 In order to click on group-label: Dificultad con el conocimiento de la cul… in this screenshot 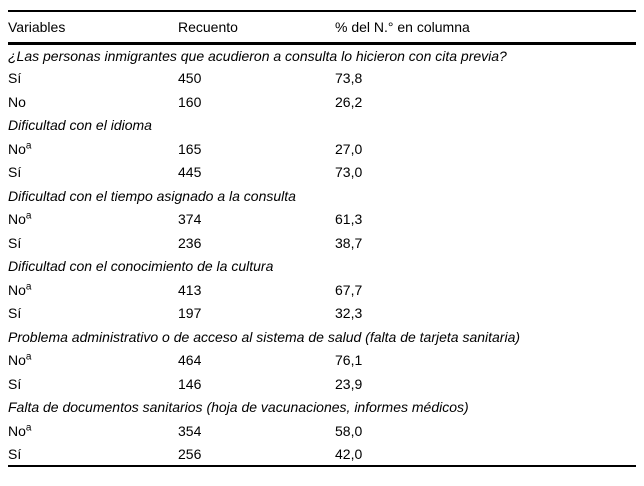, I will do `click(141, 266)`.